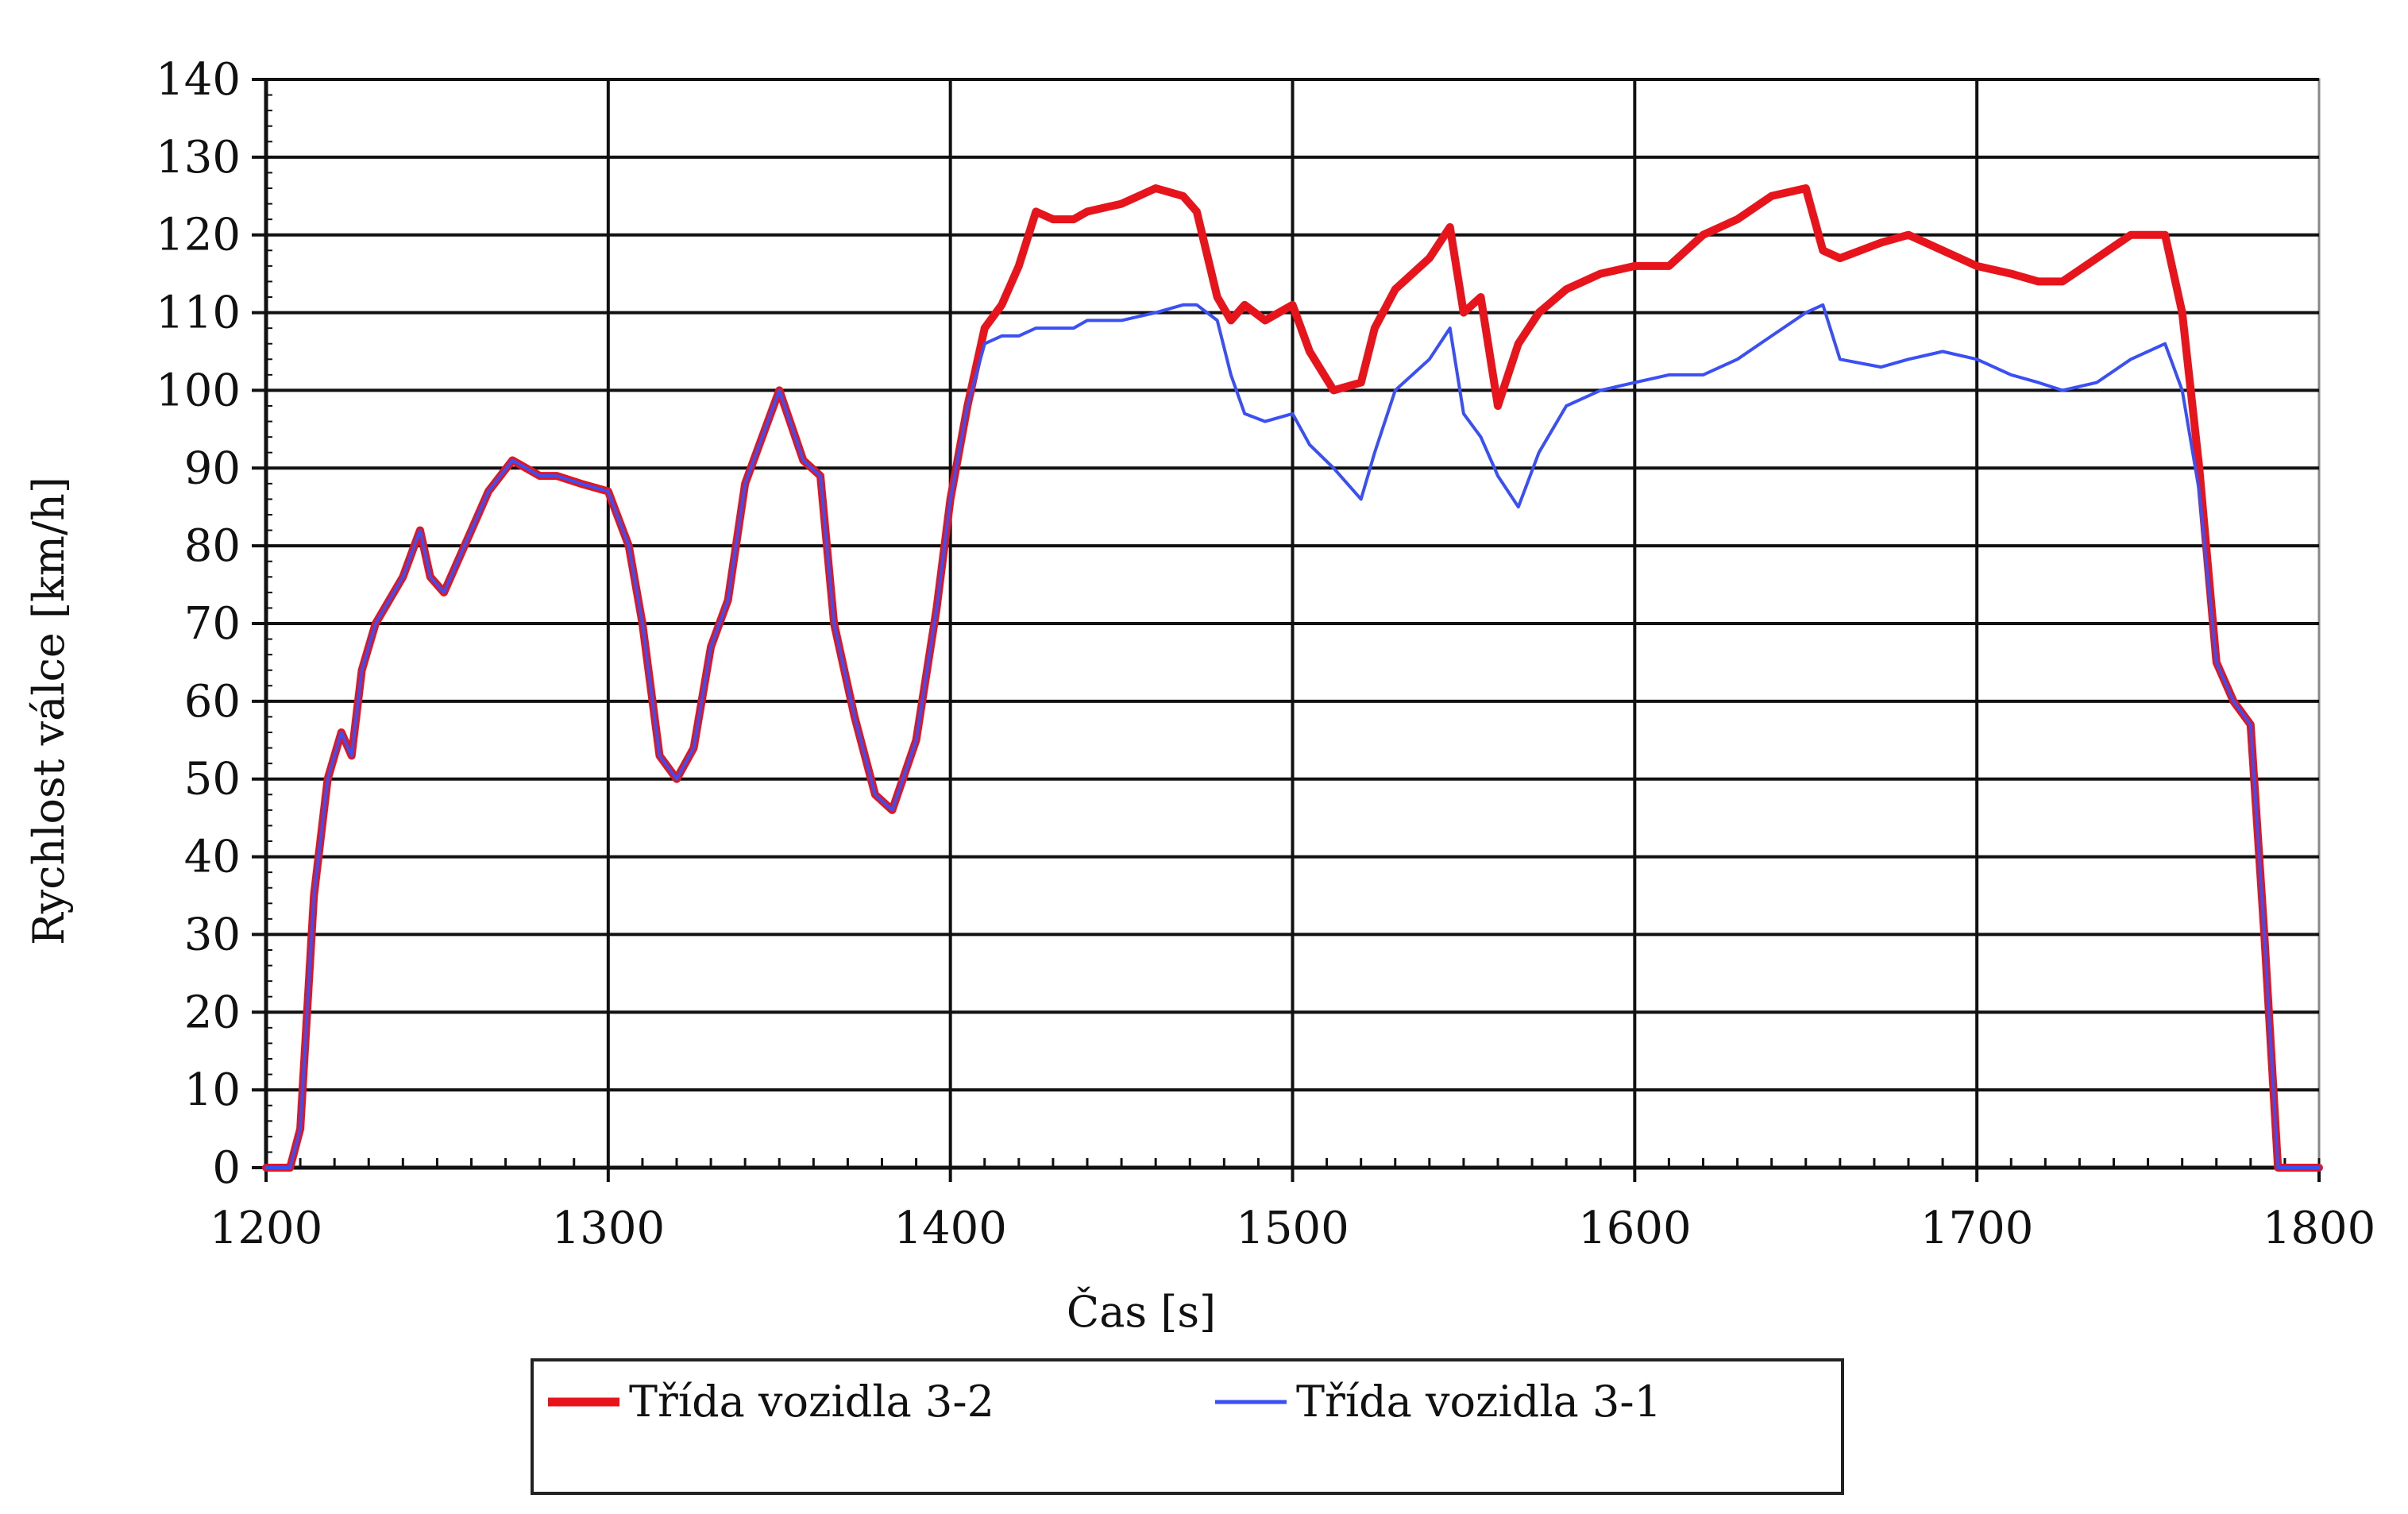  What do you see at coordinates (1478, 1402) in the screenshot?
I see `legend-label-series-2: Třída vozidla 3-1` at bounding box center [1478, 1402].